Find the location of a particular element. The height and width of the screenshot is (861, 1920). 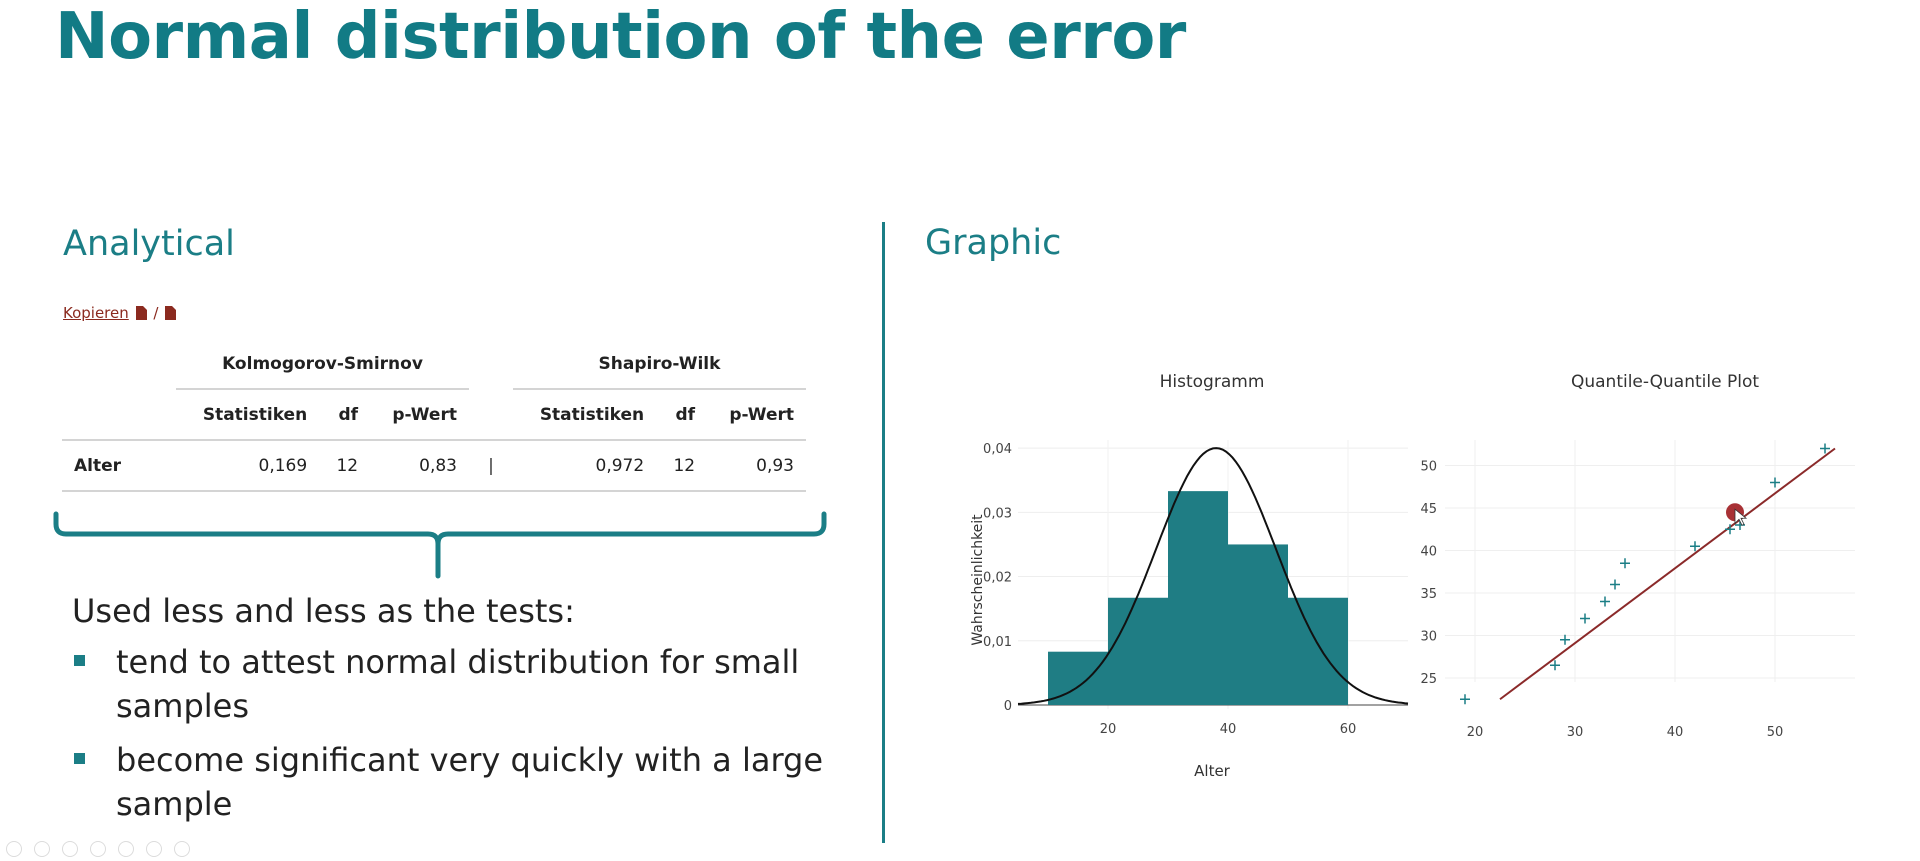

excel-doc-icon is located at coordinates (171, 313).